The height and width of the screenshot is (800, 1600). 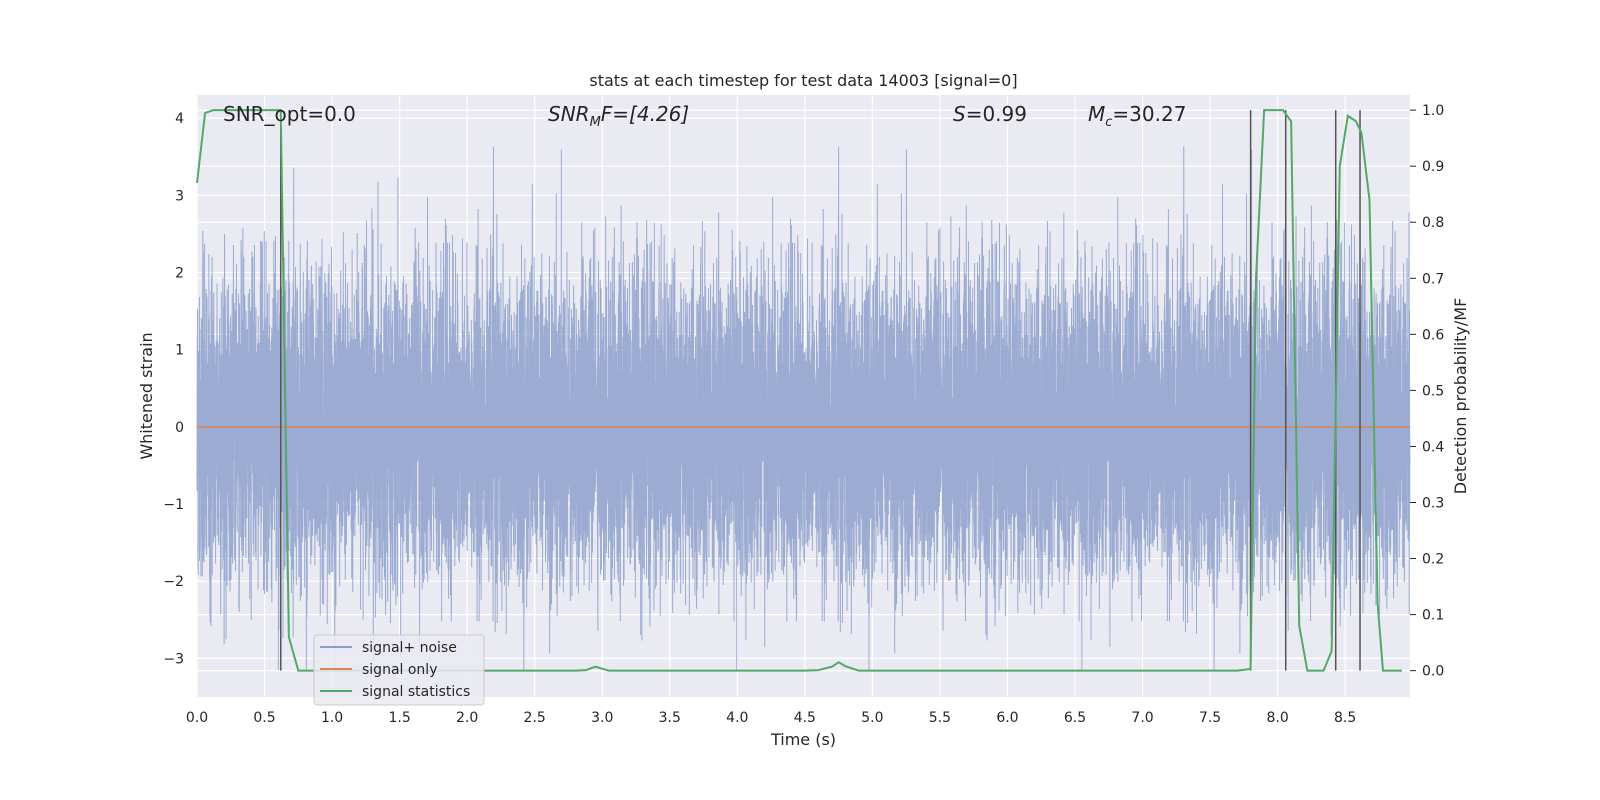 I want to click on legend-label-signal-noise: signal+ noise, so click(x=409, y=648).